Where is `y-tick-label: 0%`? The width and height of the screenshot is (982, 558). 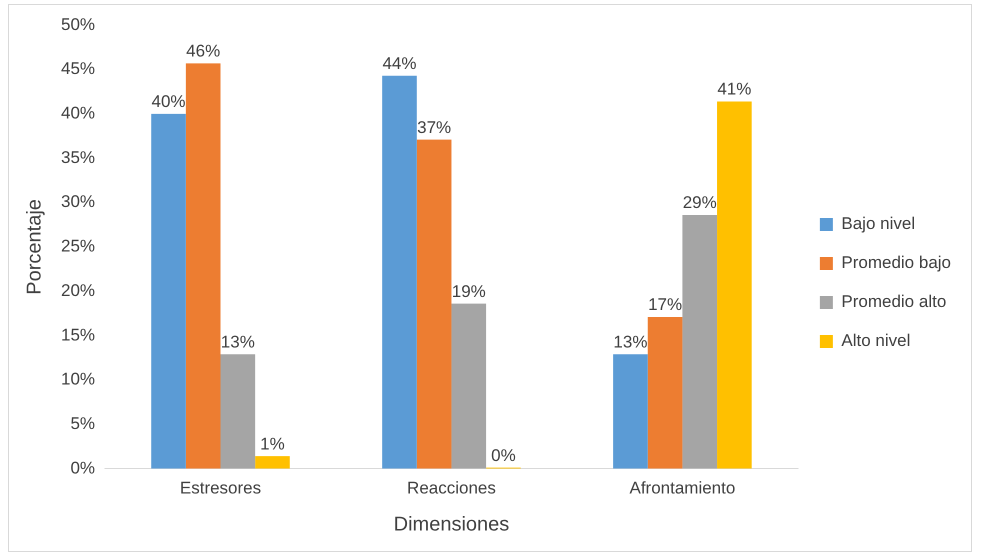 y-tick-label: 0% is located at coordinates (83, 468).